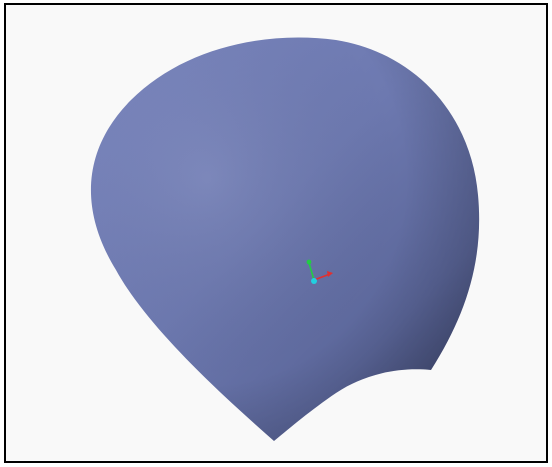 This screenshot has width=552, height=467. I want to click on triad-origin, so click(314, 281).